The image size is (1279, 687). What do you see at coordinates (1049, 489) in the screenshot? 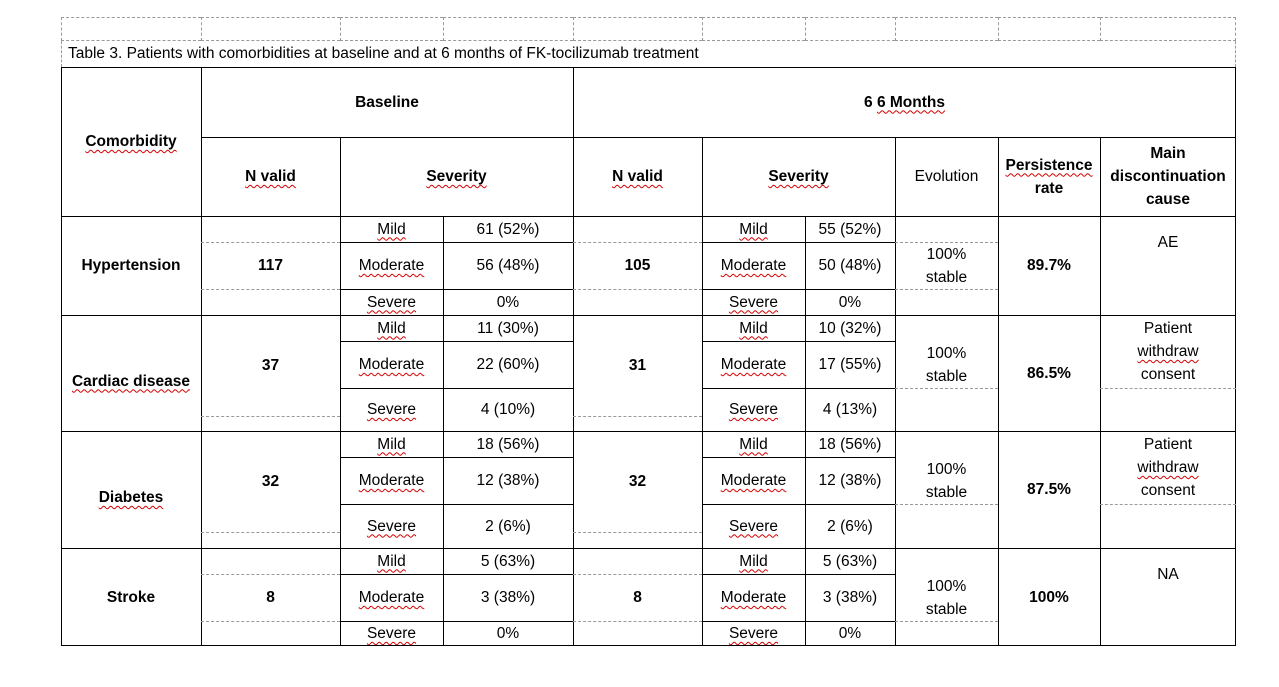
I see `persistence-rate: 87.5%` at bounding box center [1049, 489].